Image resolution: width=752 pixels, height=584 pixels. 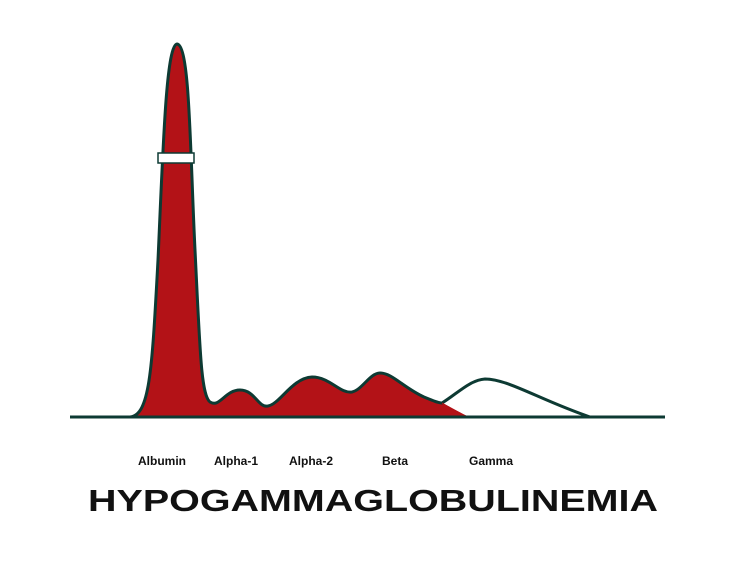 What do you see at coordinates (395, 461) in the screenshot?
I see `fraction-label-beta: Beta` at bounding box center [395, 461].